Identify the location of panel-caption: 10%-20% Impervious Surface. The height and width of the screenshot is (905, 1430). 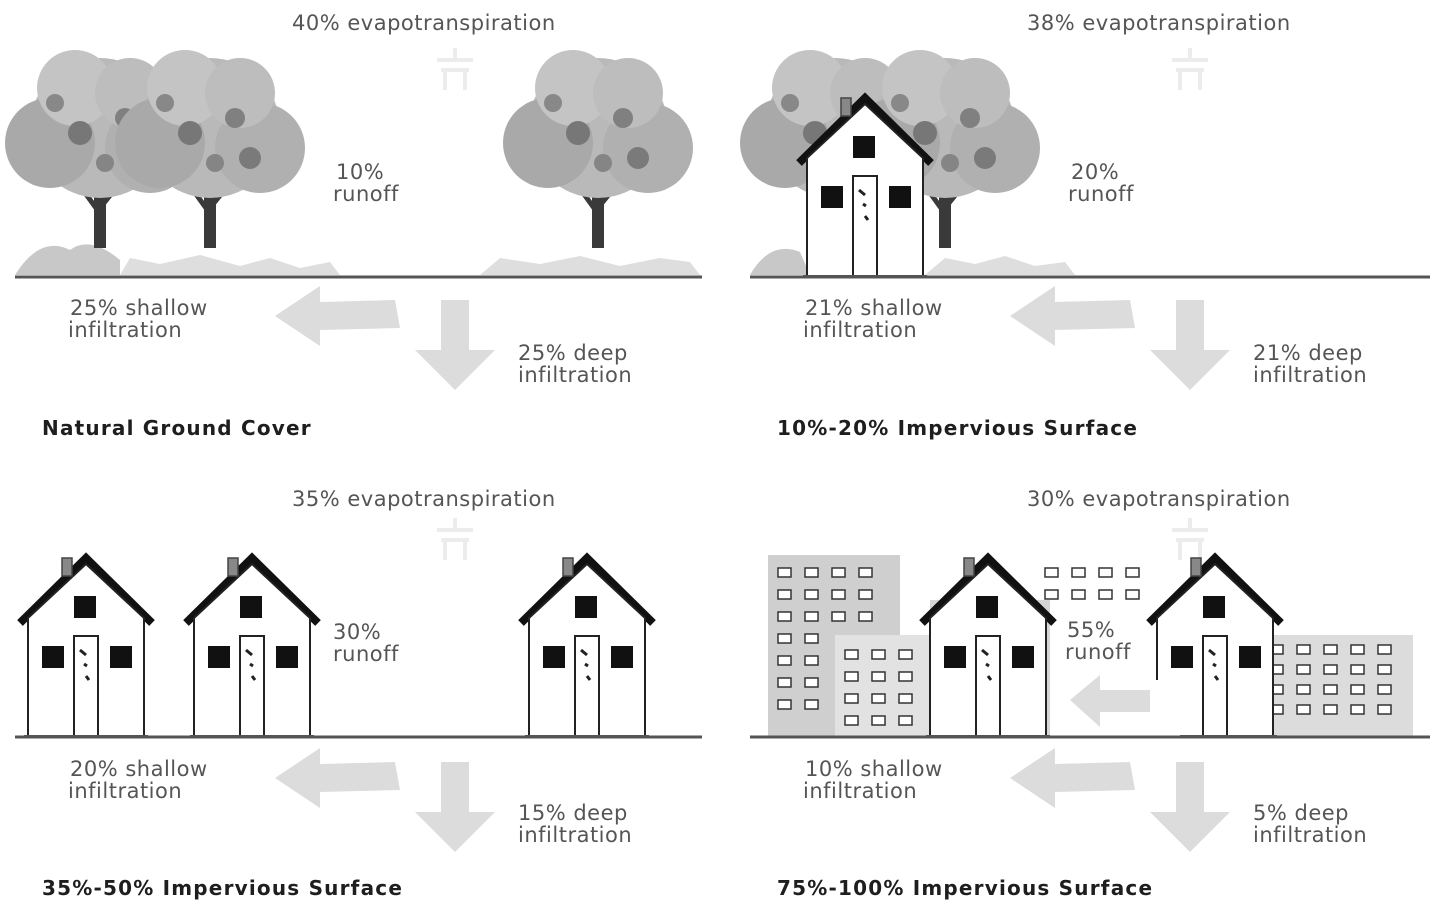
(958, 428).